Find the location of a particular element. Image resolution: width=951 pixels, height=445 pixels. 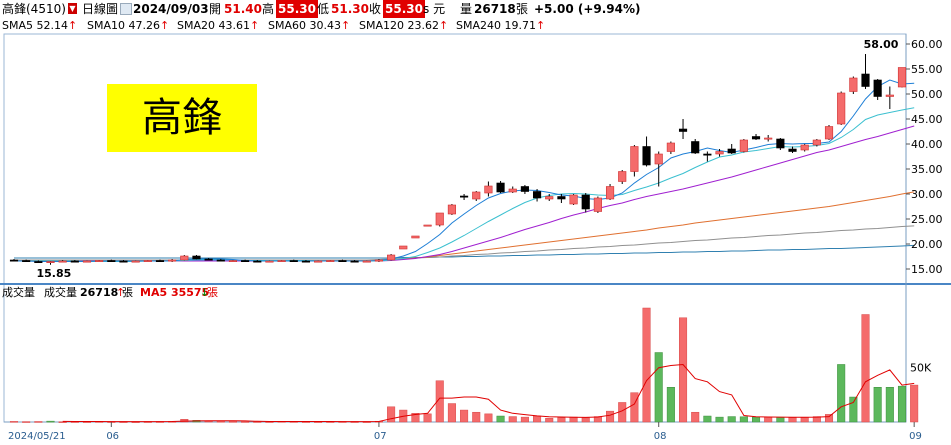

price-tick-label: 40.00 is located at coordinates (927, 144).